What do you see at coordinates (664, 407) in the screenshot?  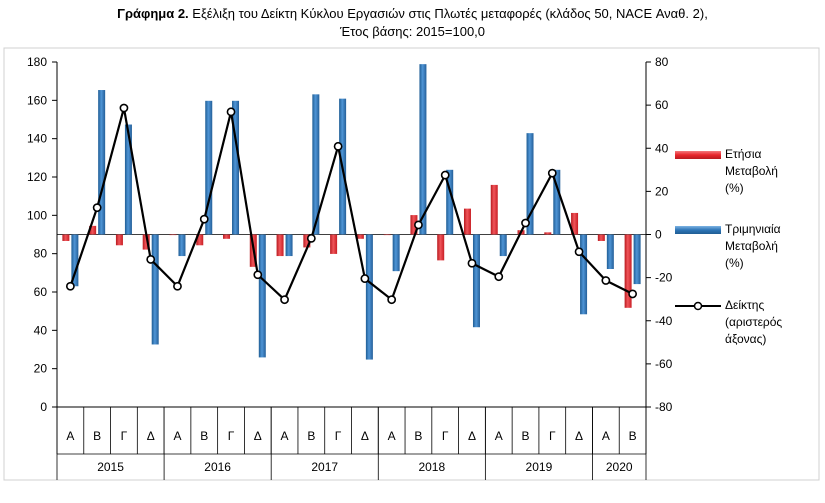 I see `right-axis-tick-label: -80` at bounding box center [664, 407].